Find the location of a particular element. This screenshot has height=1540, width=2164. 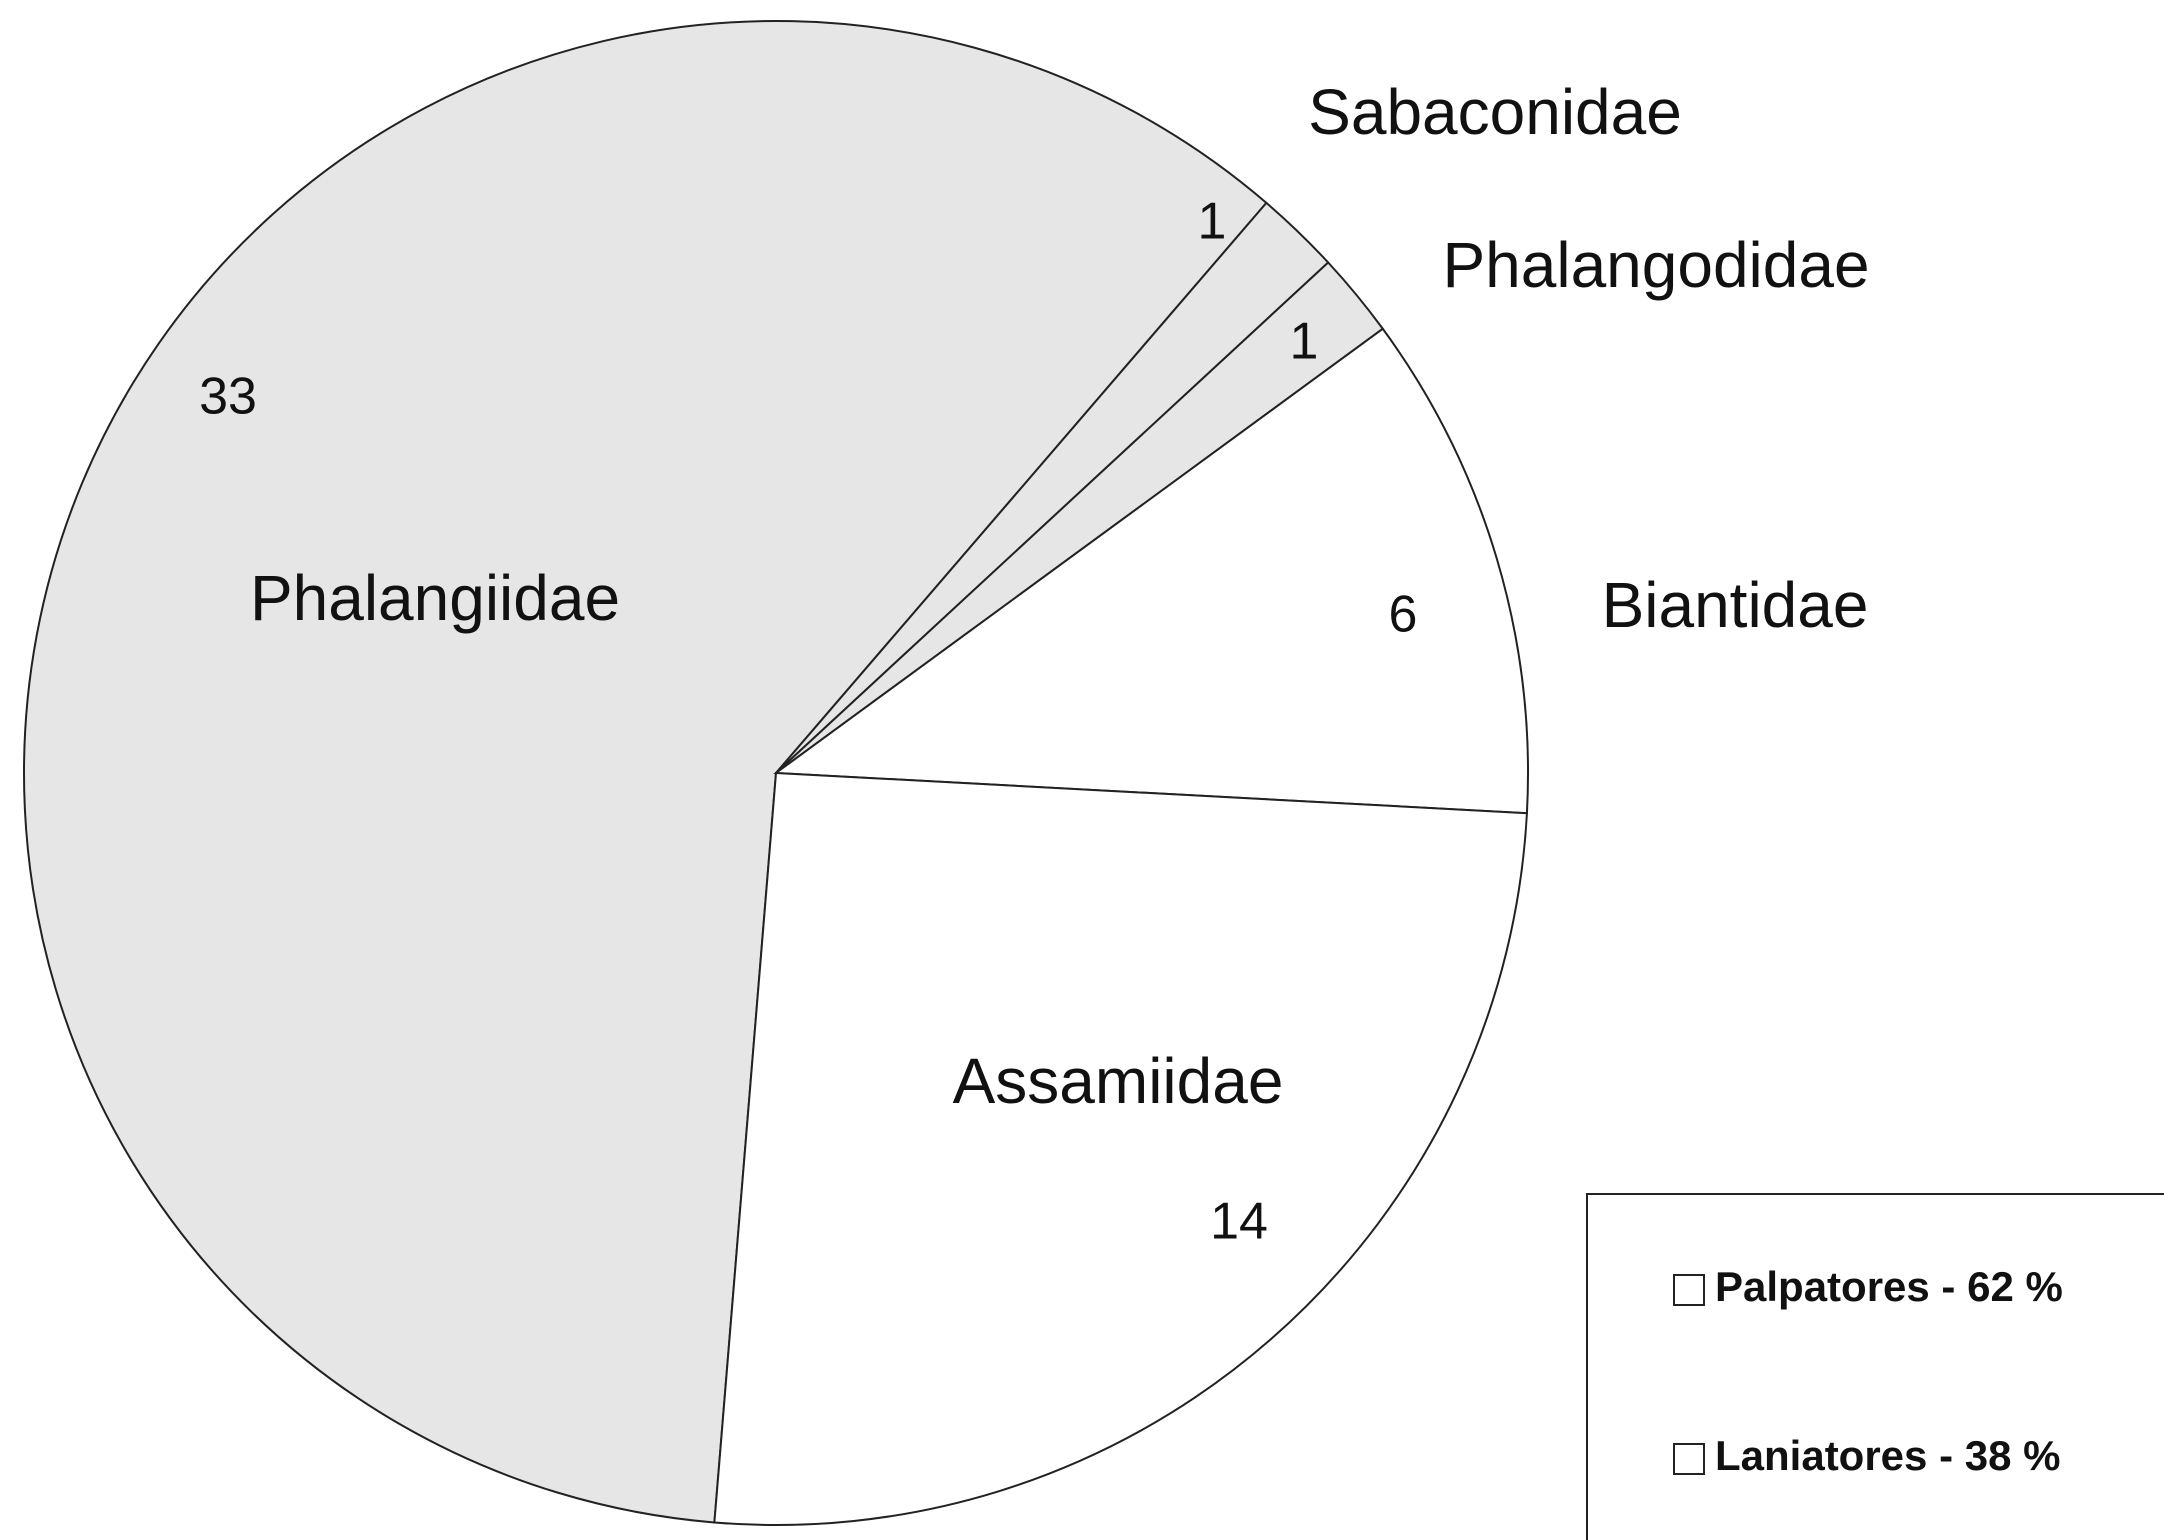

slice-value: 33 is located at coordinates (228, 397).